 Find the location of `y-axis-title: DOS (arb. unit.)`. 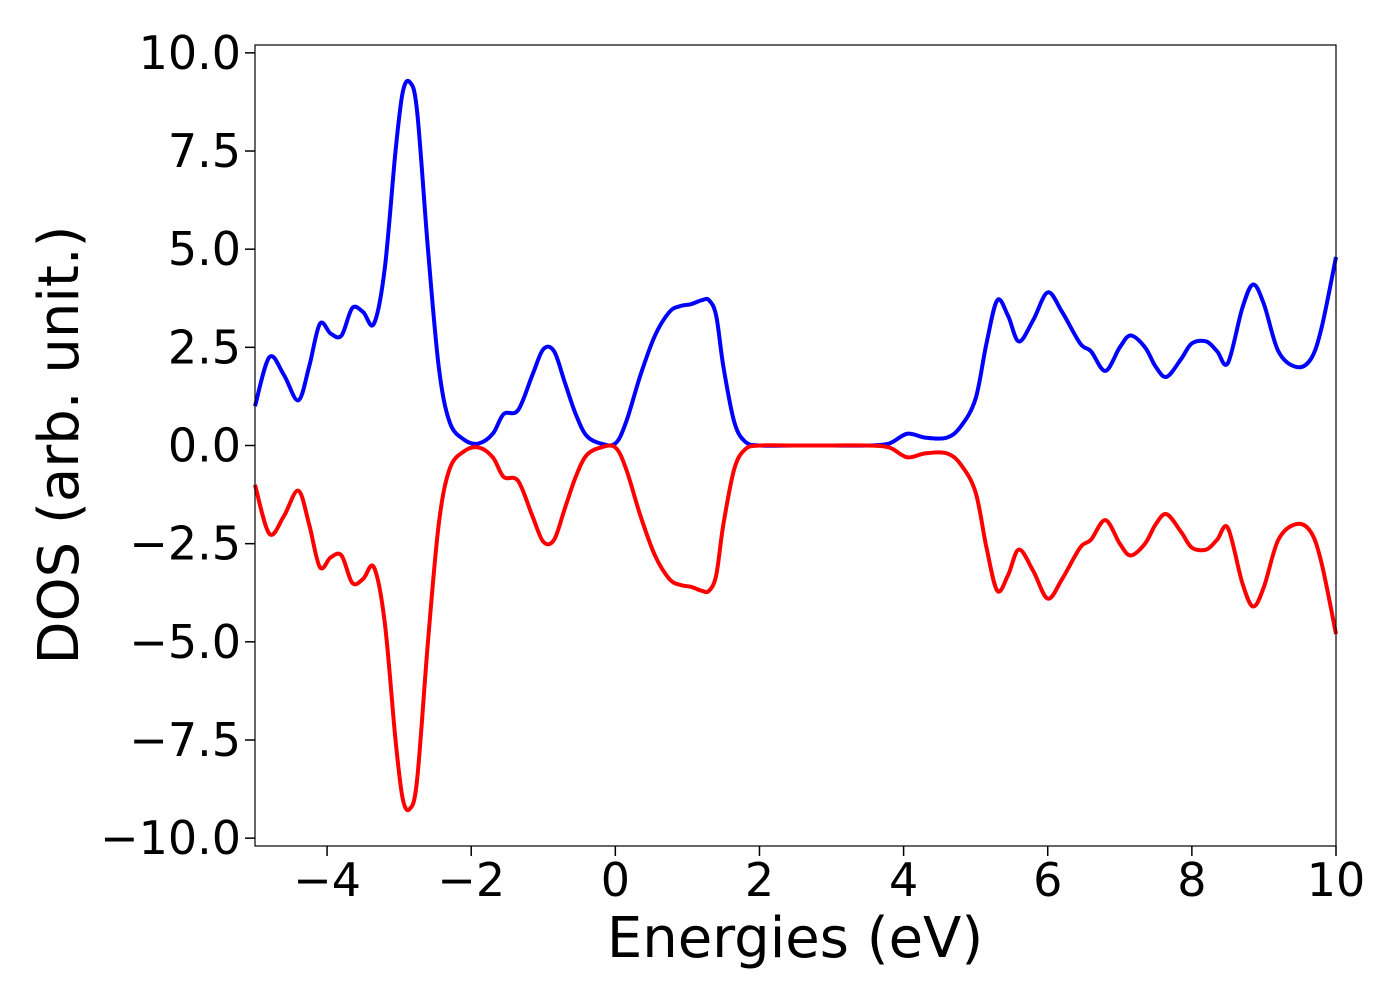

y-axis-title: DOS (arb. unit.) is located at coordinates (59, 444).